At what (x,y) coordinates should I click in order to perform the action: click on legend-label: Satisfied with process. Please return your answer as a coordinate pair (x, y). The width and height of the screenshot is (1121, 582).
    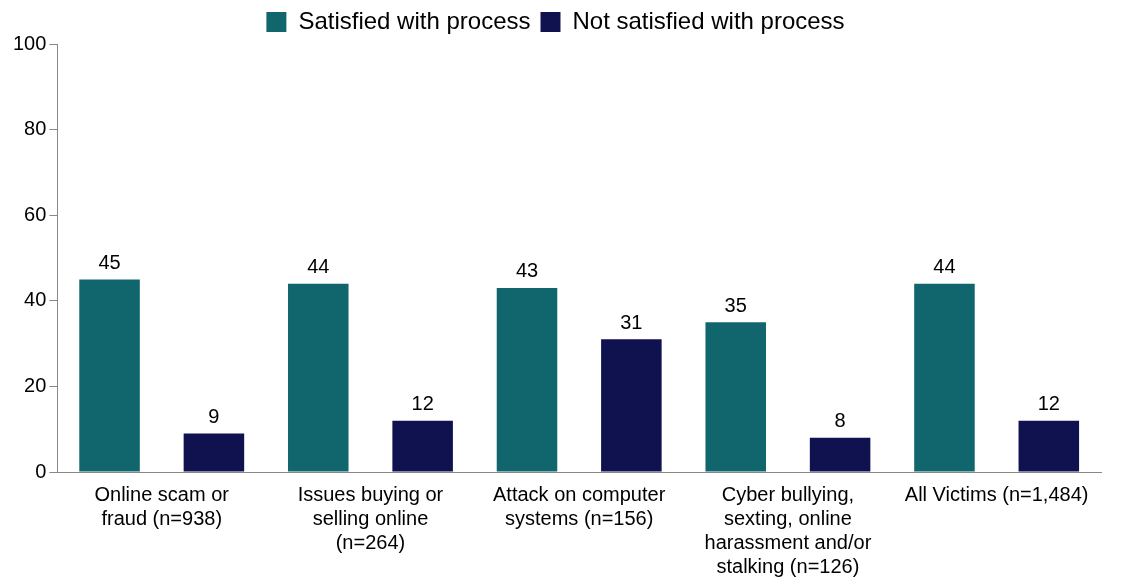
    Looking at the image, I should click on (414, 20).